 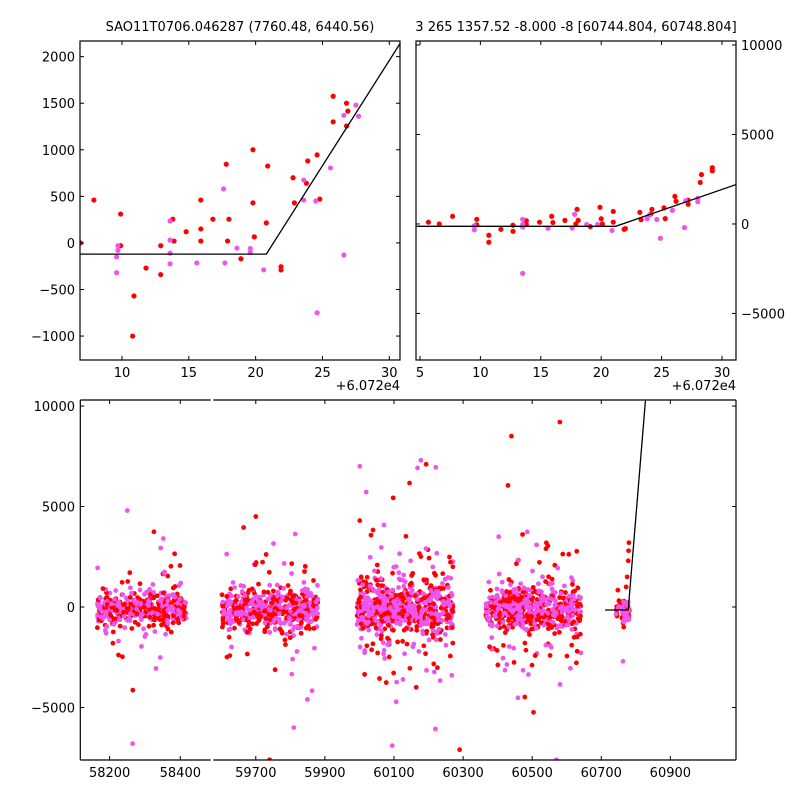 What do you see at coordinates (757, 135) in the screenshot?
I see `y-tick-label: 5000` at bounding box center [757, 135].